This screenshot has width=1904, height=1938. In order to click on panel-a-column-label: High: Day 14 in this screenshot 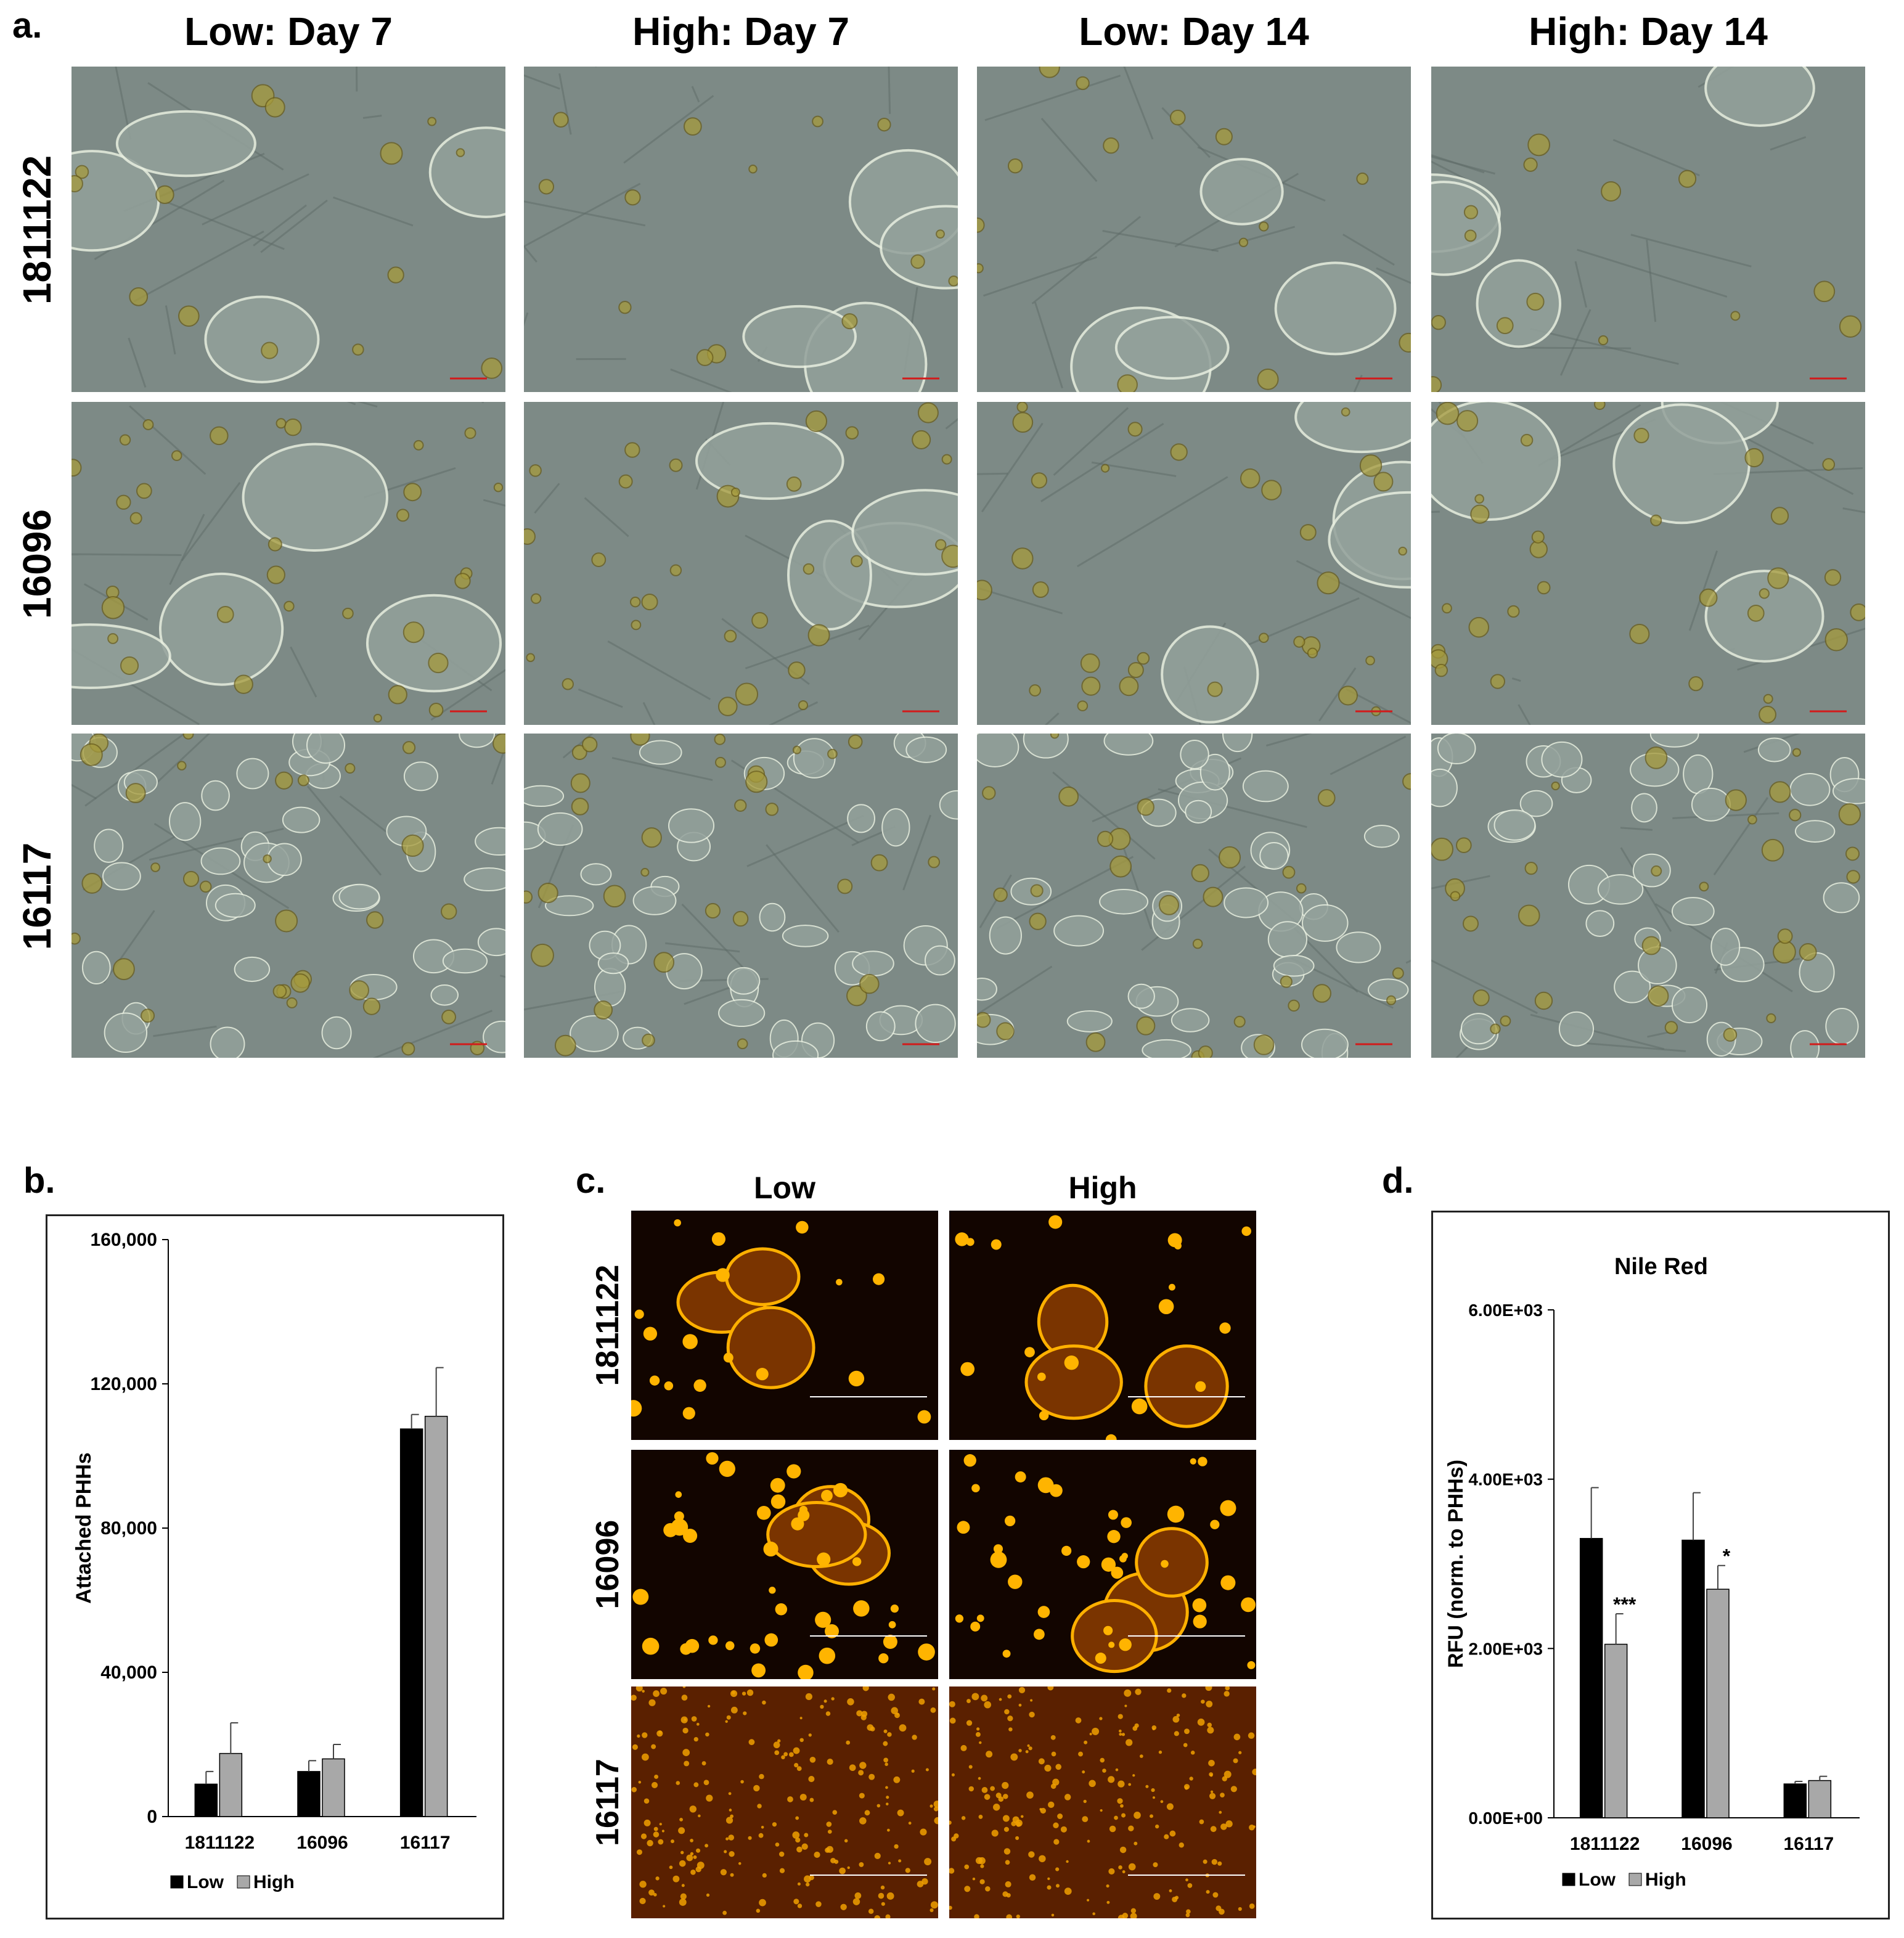, I will do `click(1648, 32)`.